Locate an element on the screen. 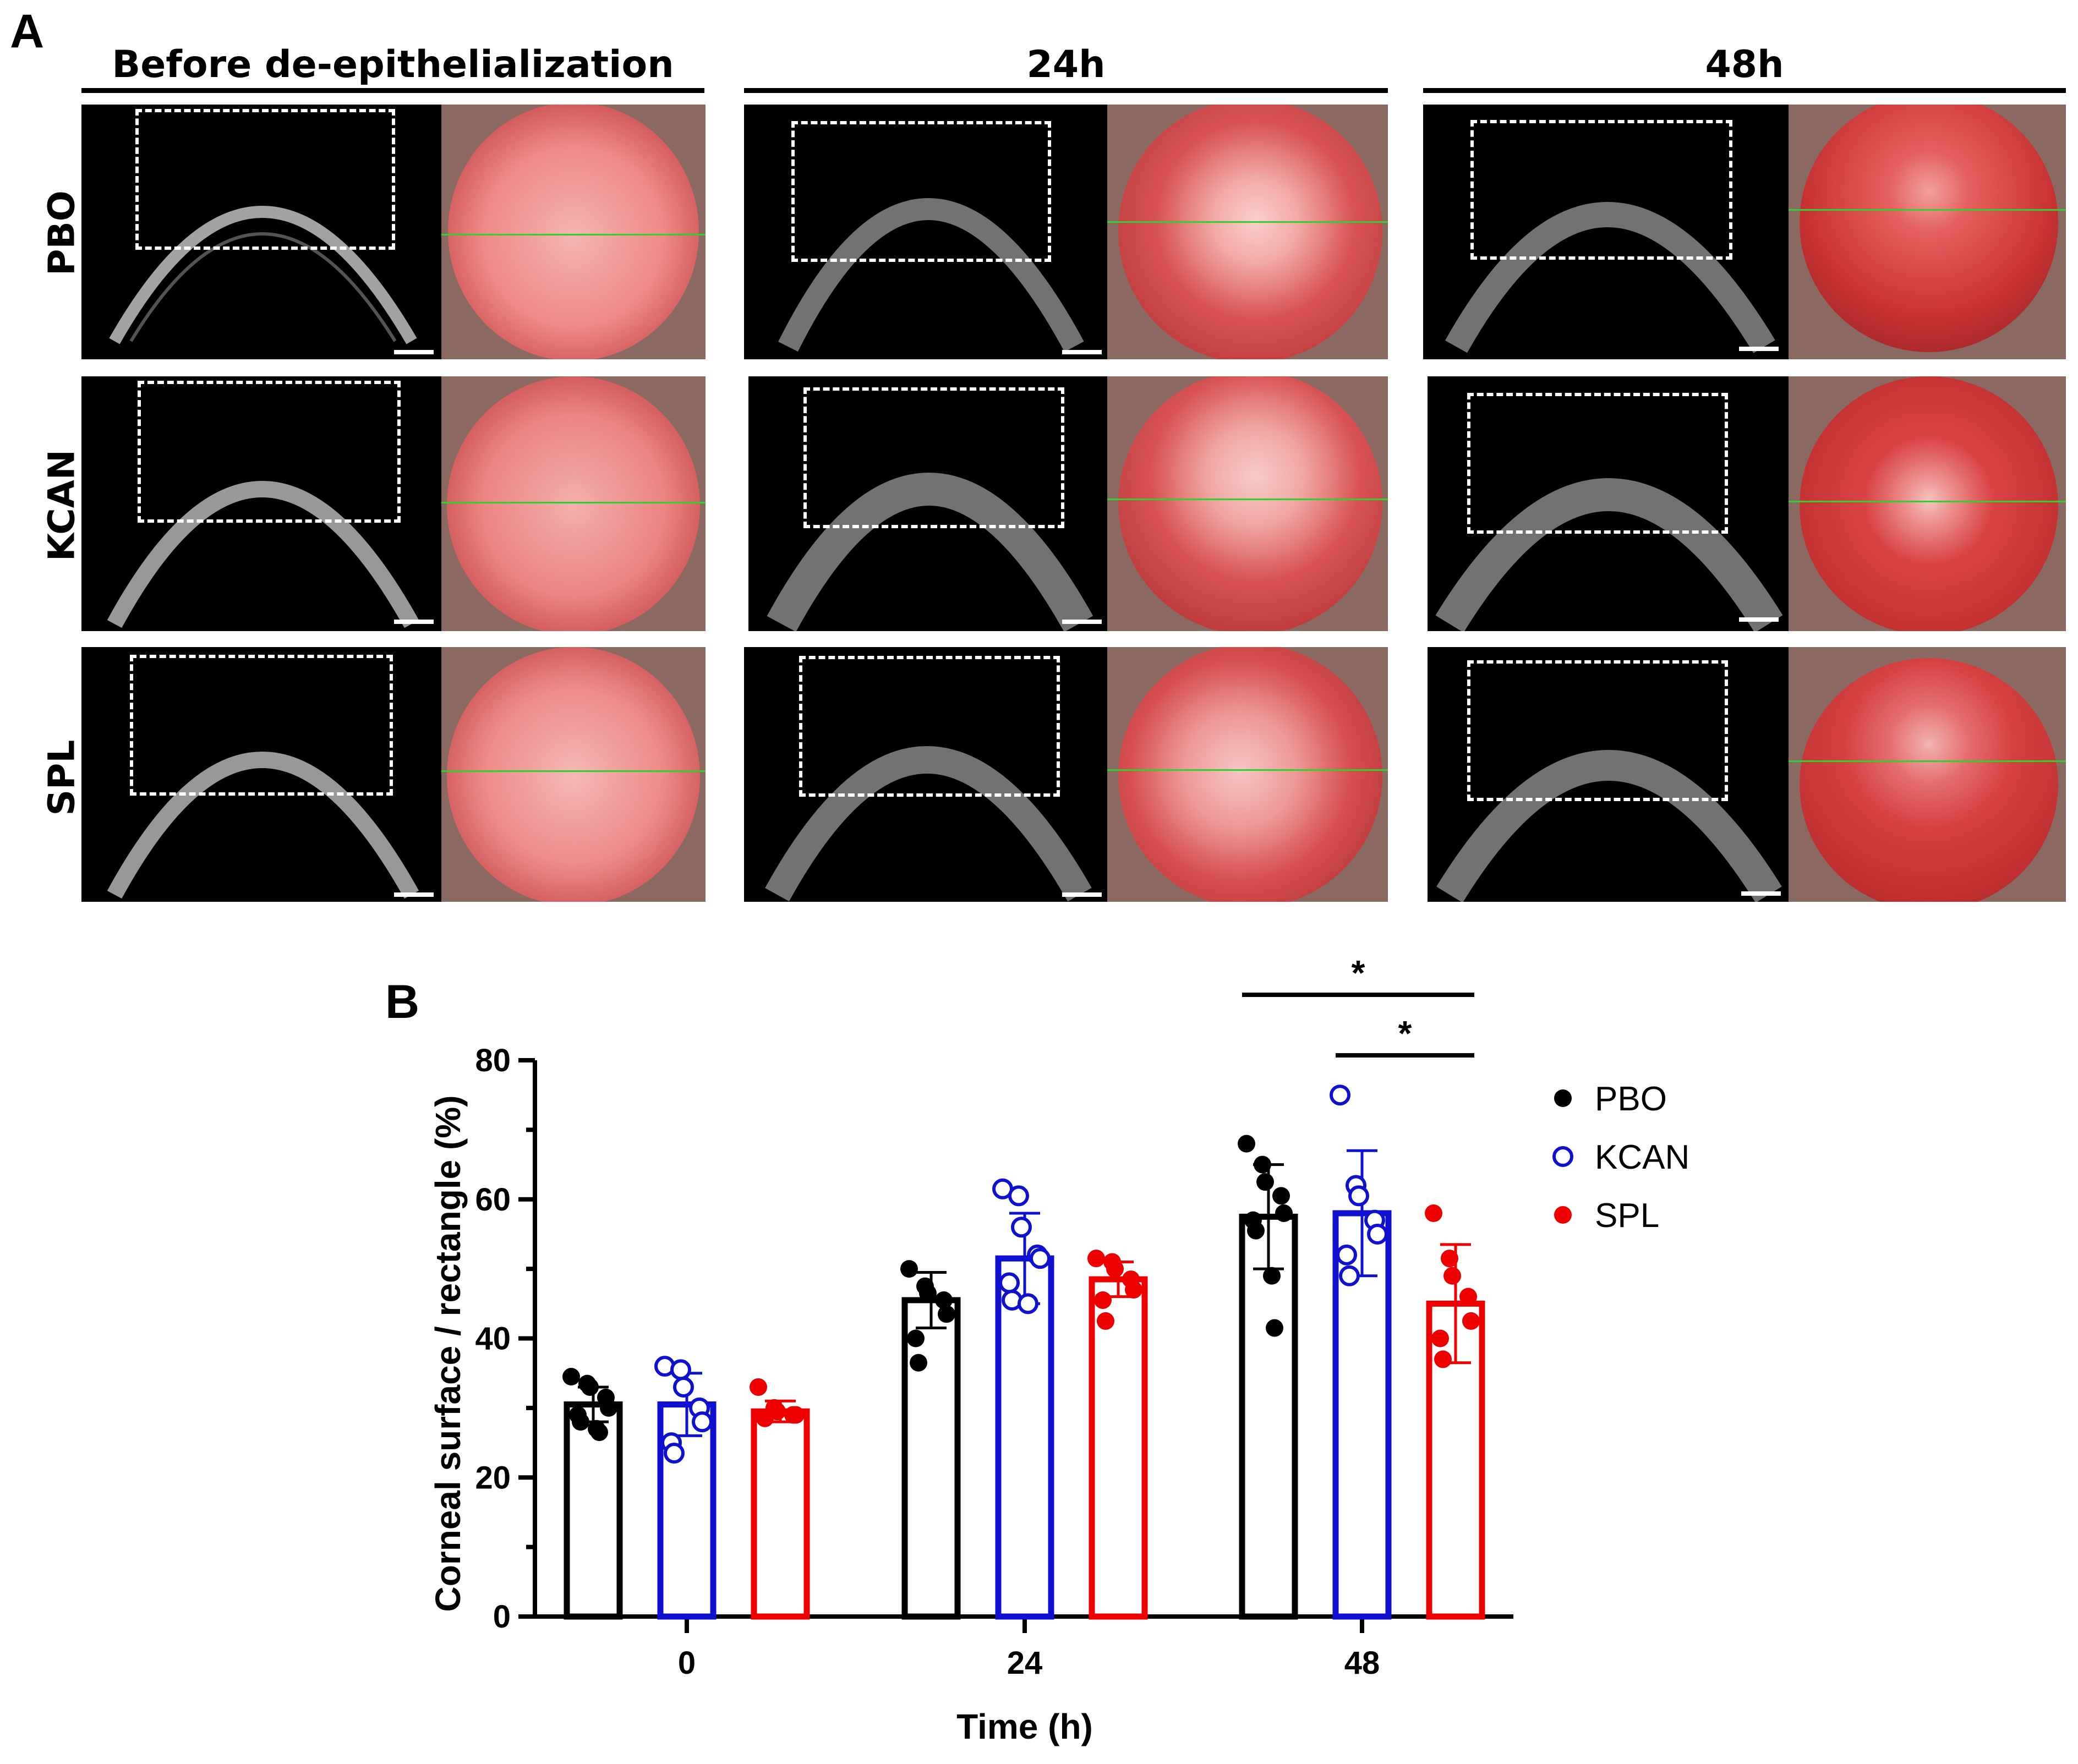 This screenshot has height=1764, width=2078. eye-photo-kcan-24h is located at coordinates (1247, 503).